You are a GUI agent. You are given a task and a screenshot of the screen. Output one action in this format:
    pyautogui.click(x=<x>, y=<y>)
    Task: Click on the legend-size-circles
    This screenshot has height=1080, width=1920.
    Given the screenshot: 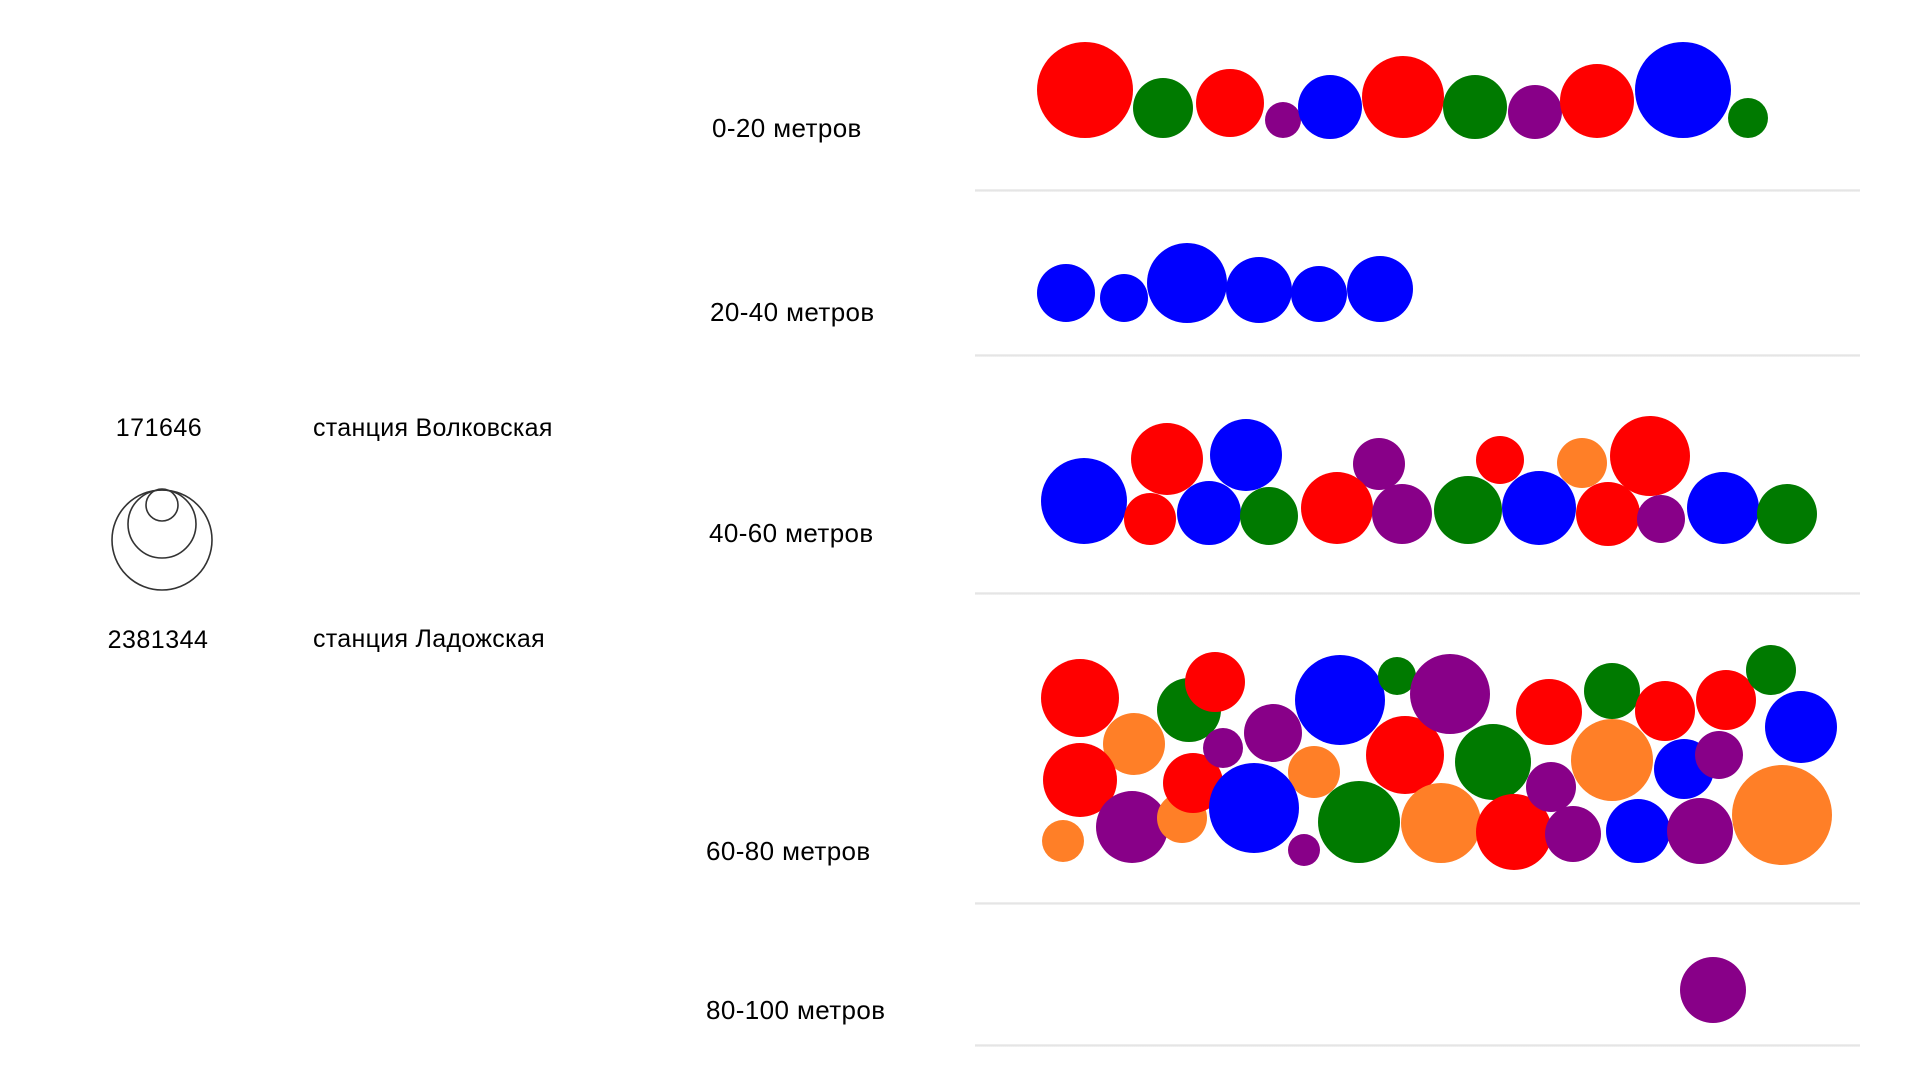 What is the action you would take?
    pyautogui.click(x=162, y=539)
    